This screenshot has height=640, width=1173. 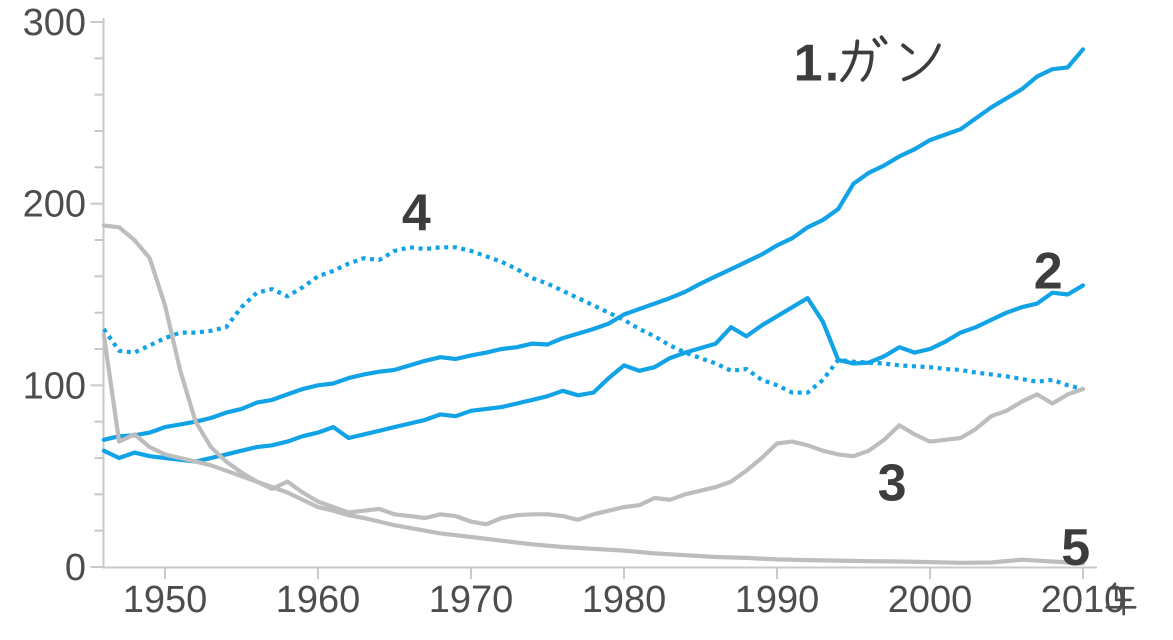 I want to click on series-label: 1., so click(x=867, y=64).